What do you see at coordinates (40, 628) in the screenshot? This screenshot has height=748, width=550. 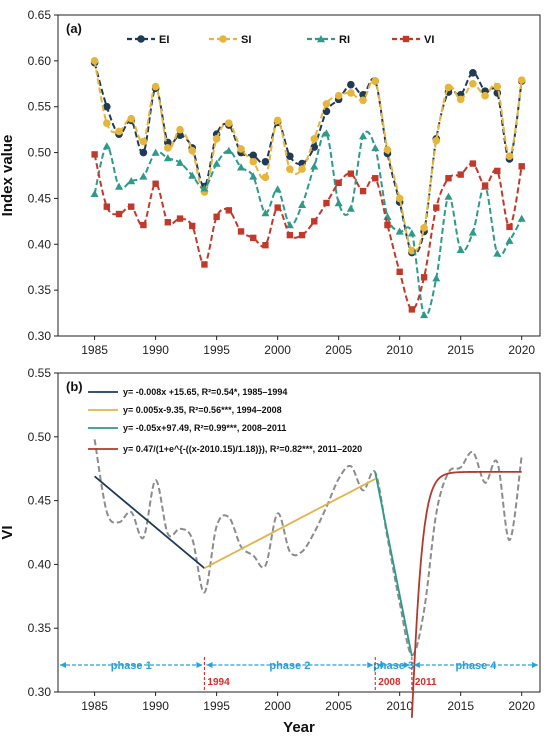 I see `y-tick-label: 0.35` at bounding box center [40, 628].